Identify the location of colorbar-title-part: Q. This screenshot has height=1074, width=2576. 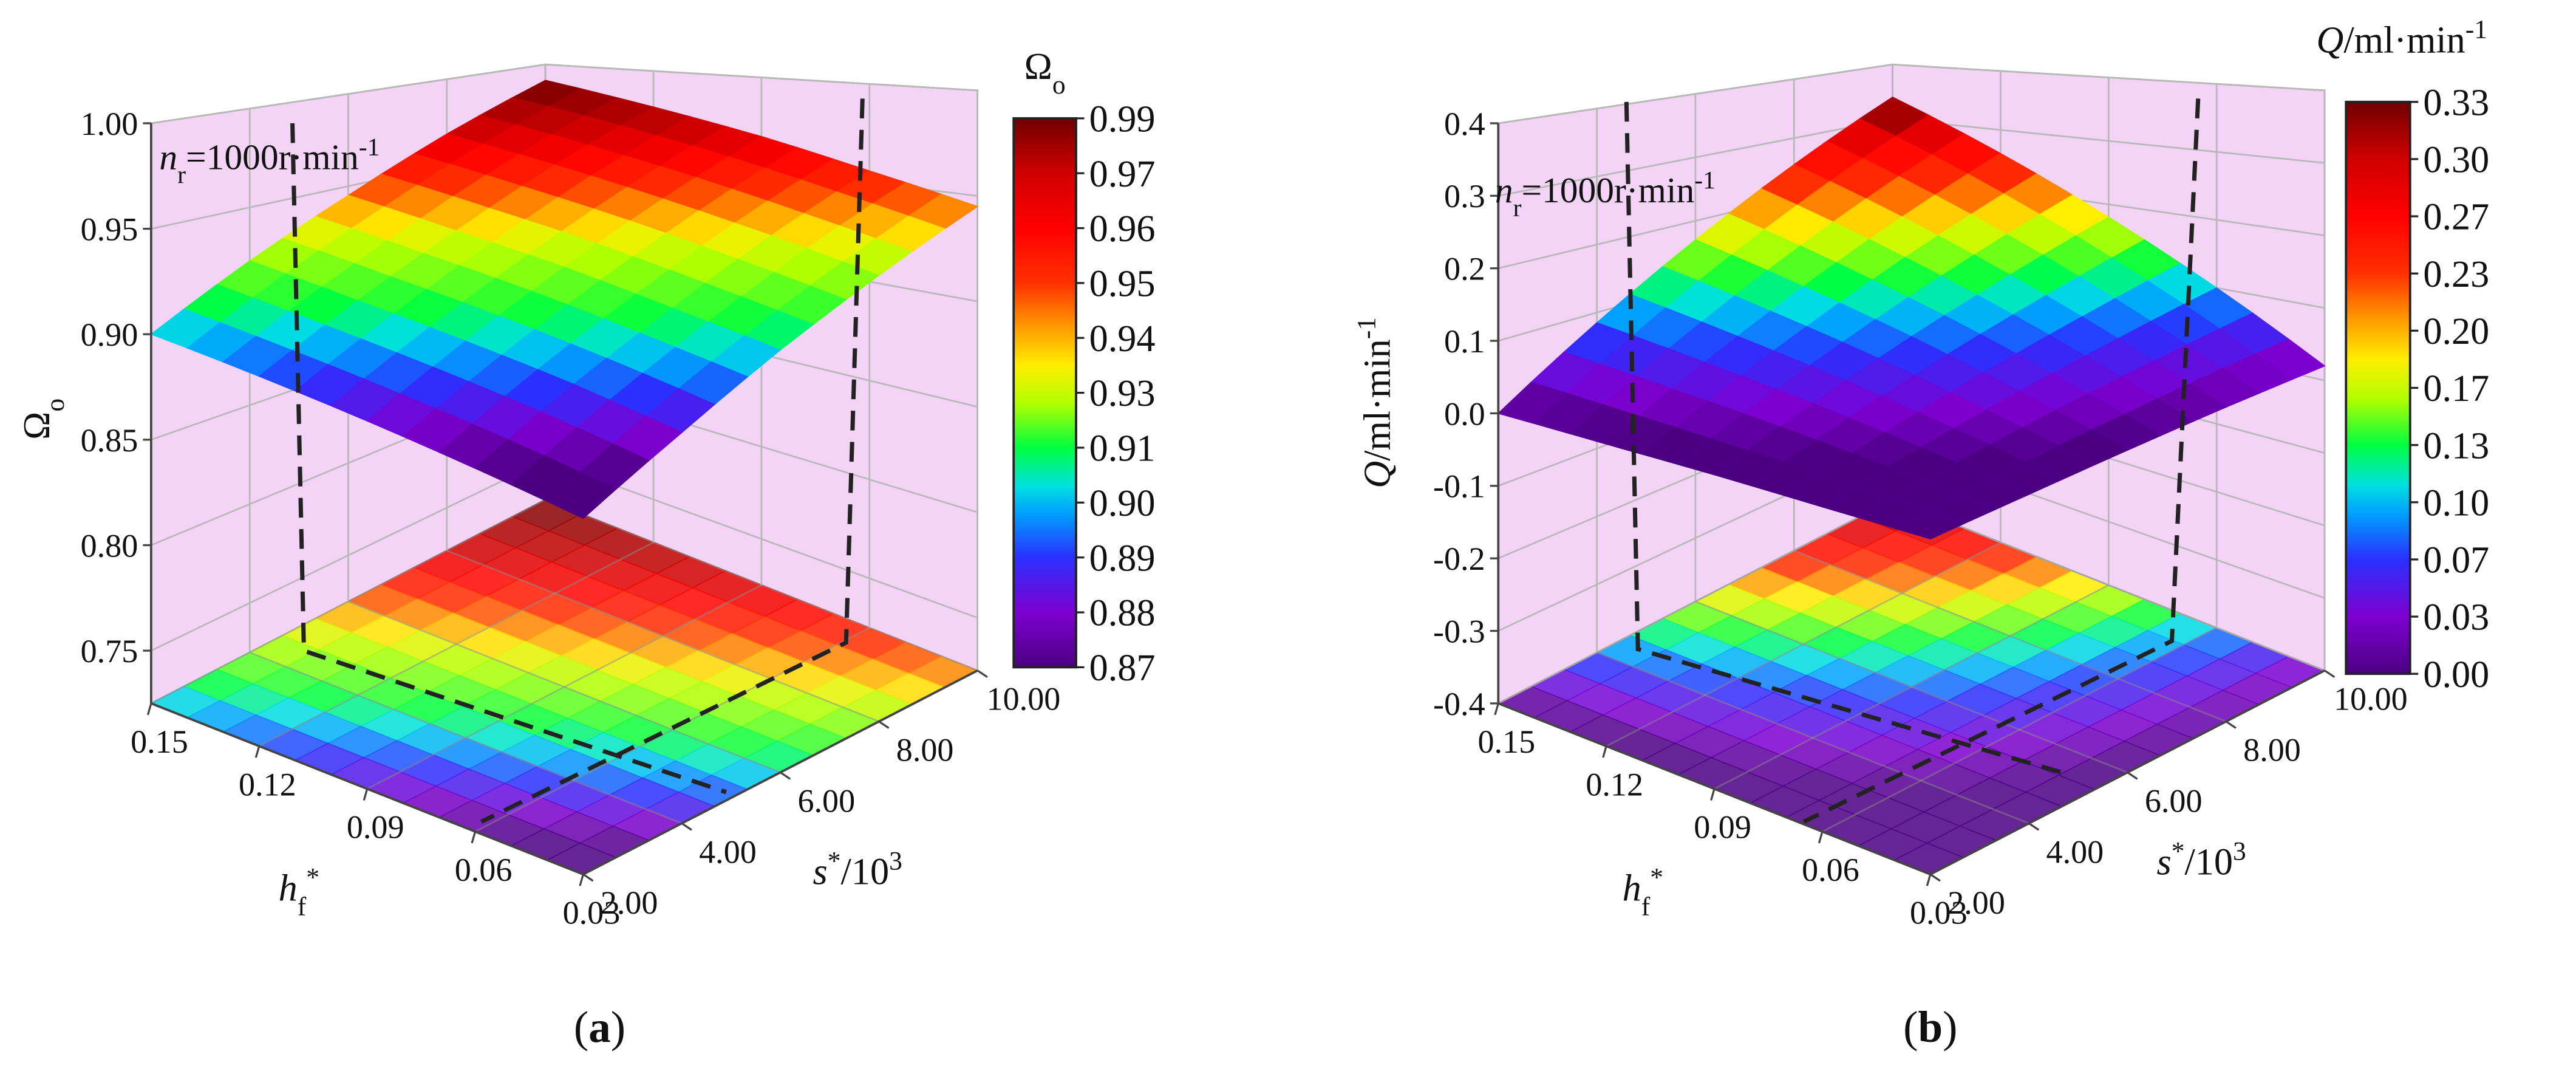
(2330, 40).